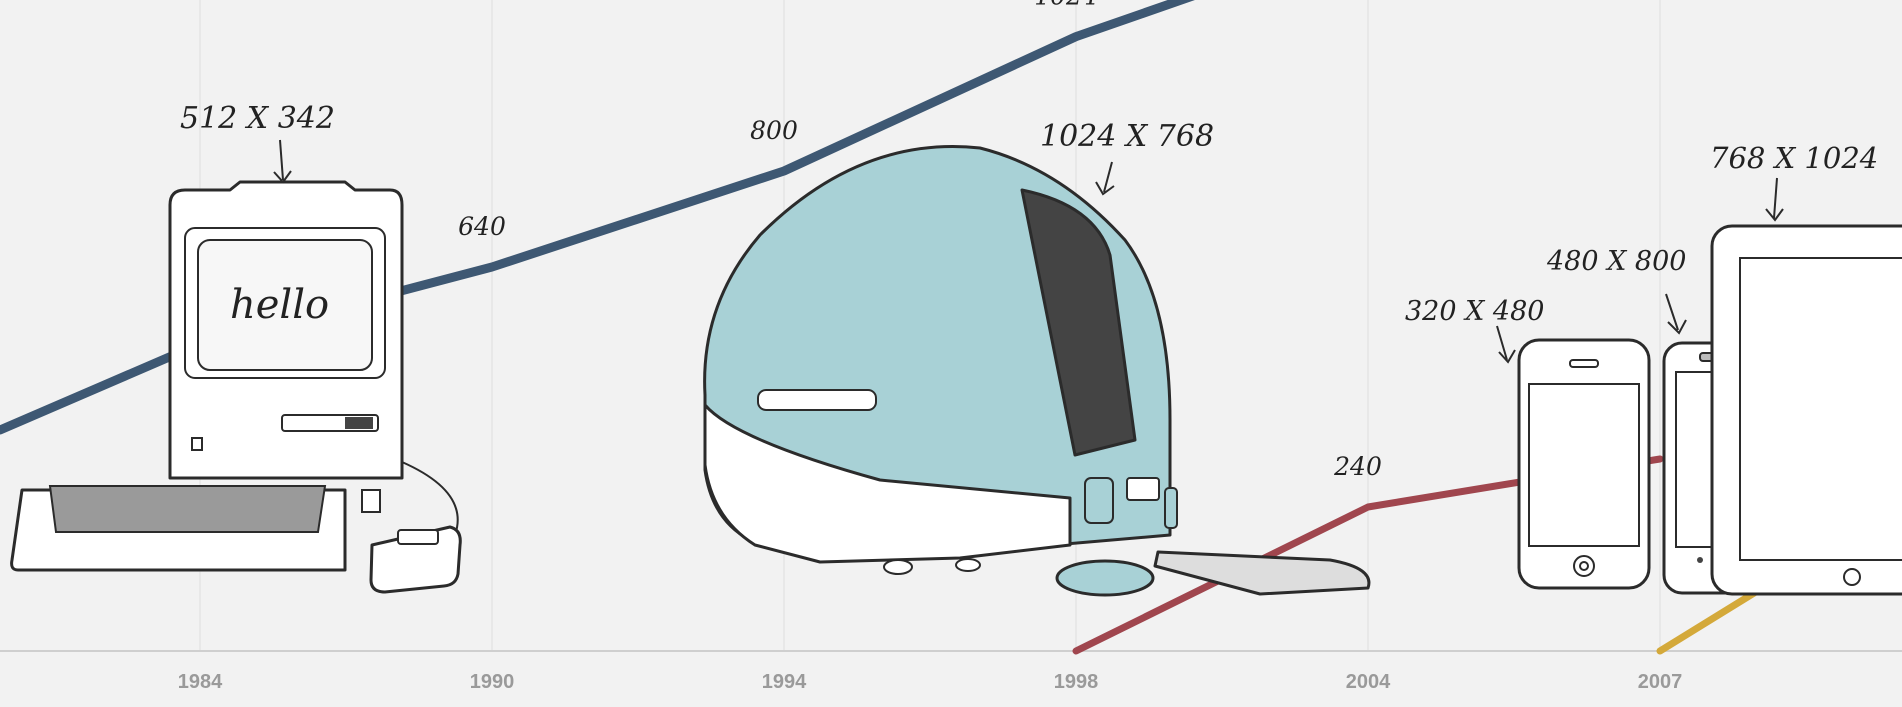  Describe the element at coordinates (200, 682) in the screenshot. I see `x-tick-label: 1984` at that location.